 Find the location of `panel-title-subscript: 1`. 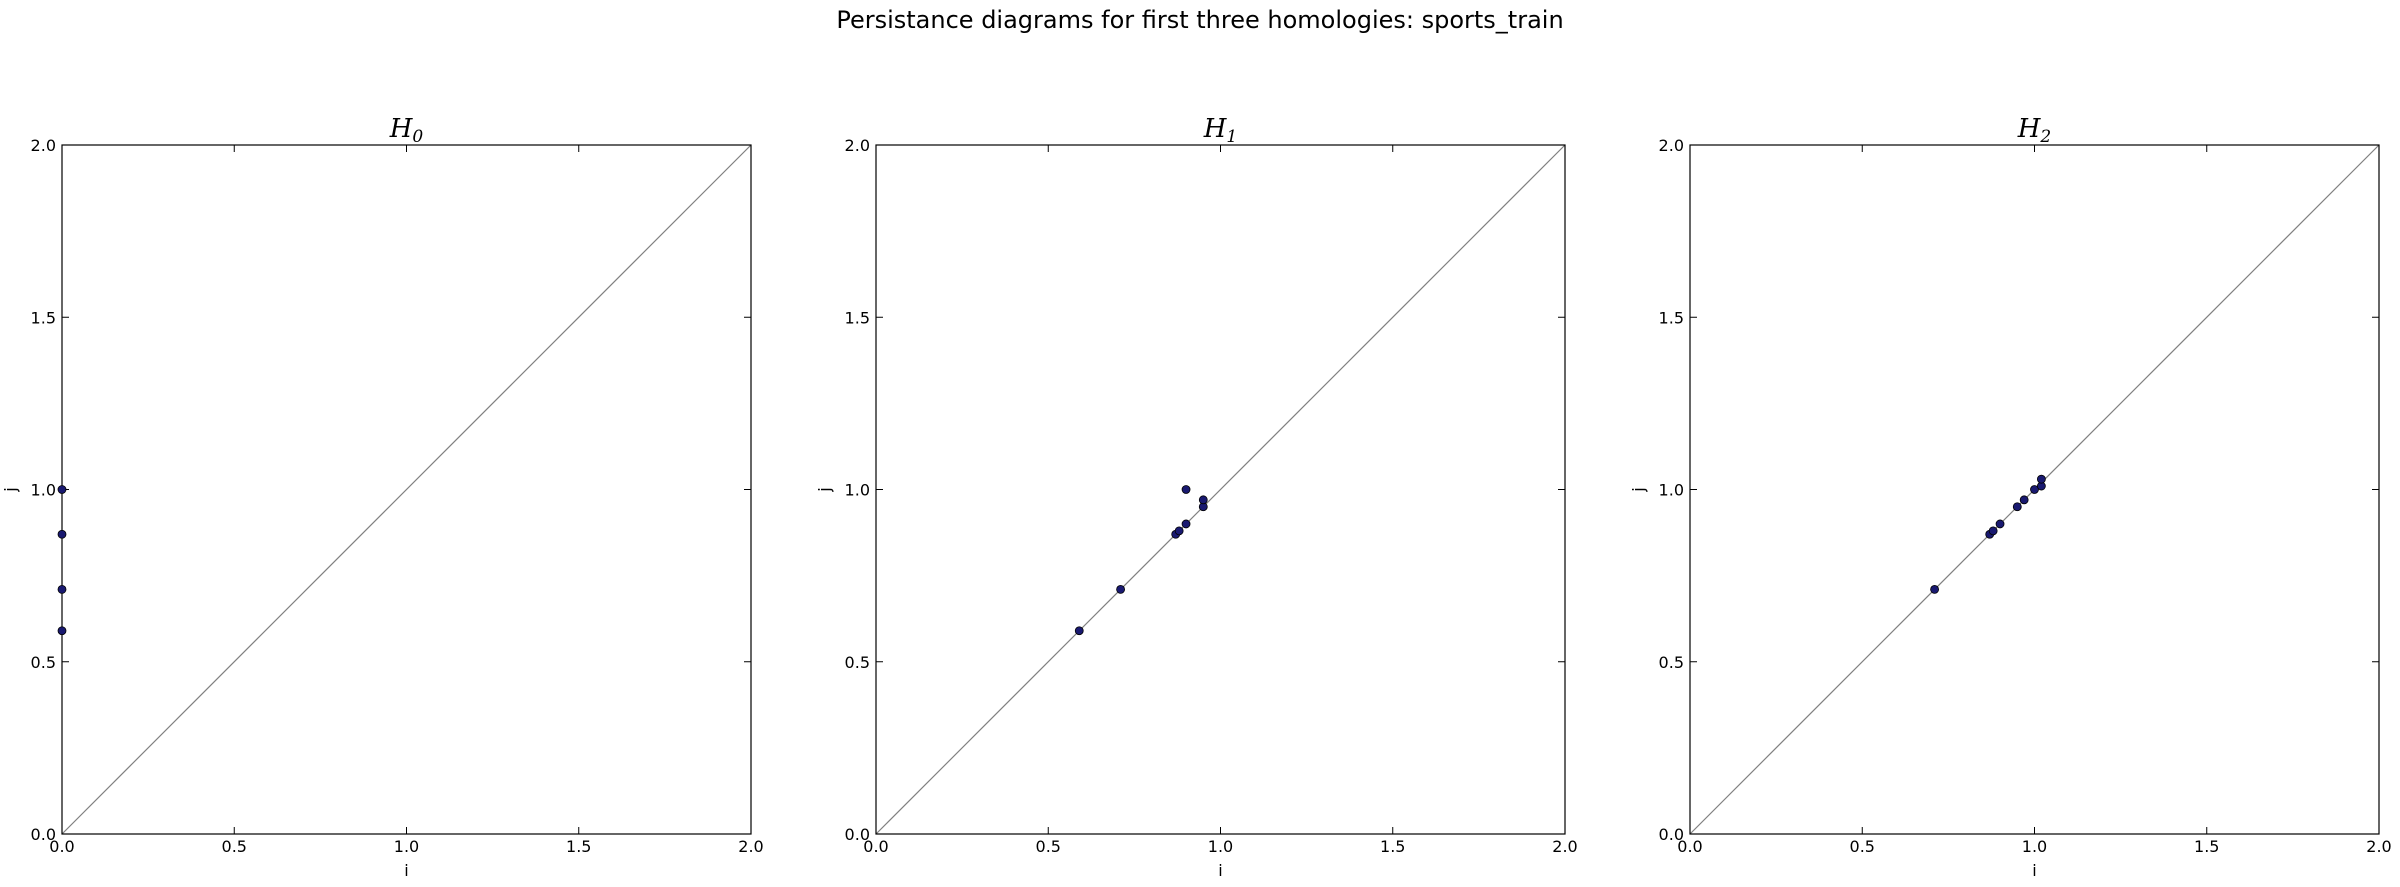

panel-title-subscript: 1 is located at coordinates (1231, 137).